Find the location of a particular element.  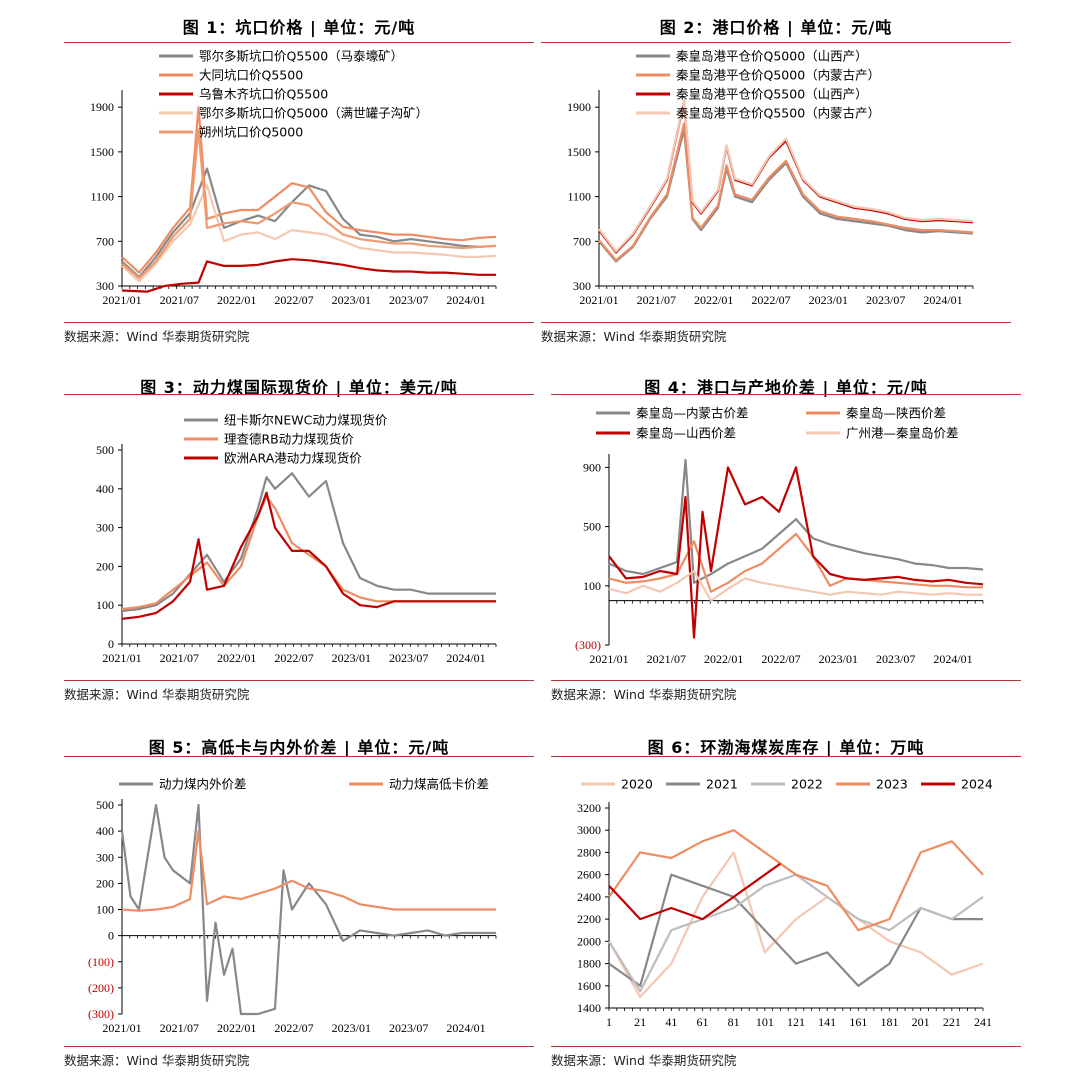

y-tick-label: 2800 is located at coordinates (589, 852).